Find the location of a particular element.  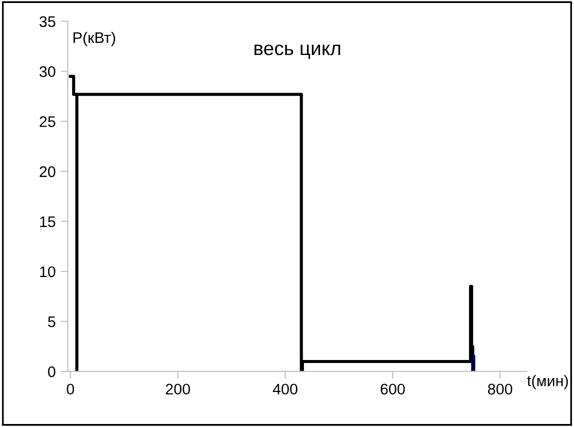

x-tick-label: 0 is located at coordinates (70, 389).